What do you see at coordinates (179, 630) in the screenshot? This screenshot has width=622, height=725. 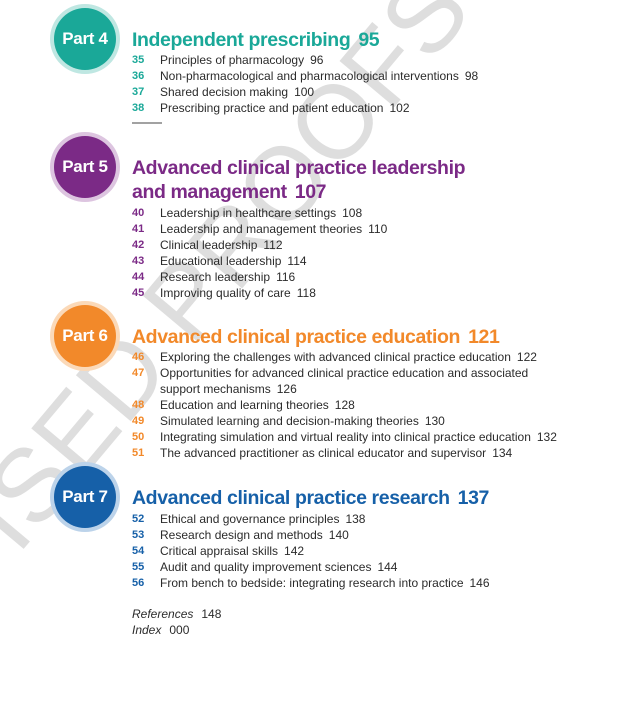 I see `index-page: 000` at bounding box center [179, 630].